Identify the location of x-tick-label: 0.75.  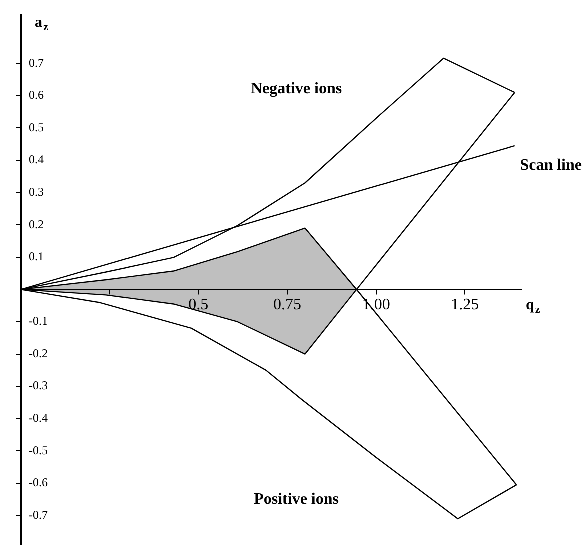
(287, 305).